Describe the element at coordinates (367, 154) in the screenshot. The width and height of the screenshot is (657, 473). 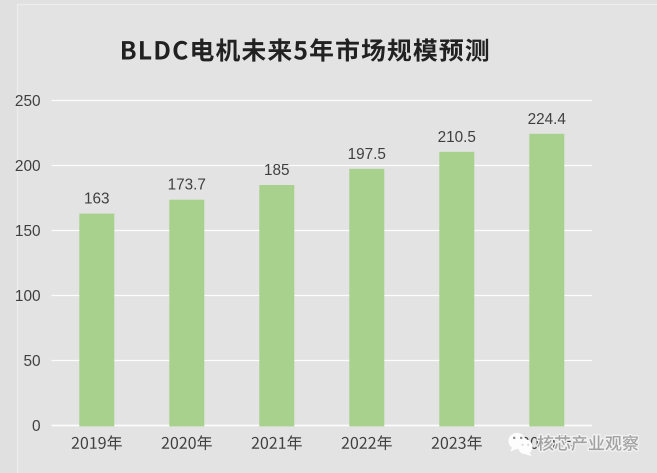
I see `svg-text: 197.5` at that location.